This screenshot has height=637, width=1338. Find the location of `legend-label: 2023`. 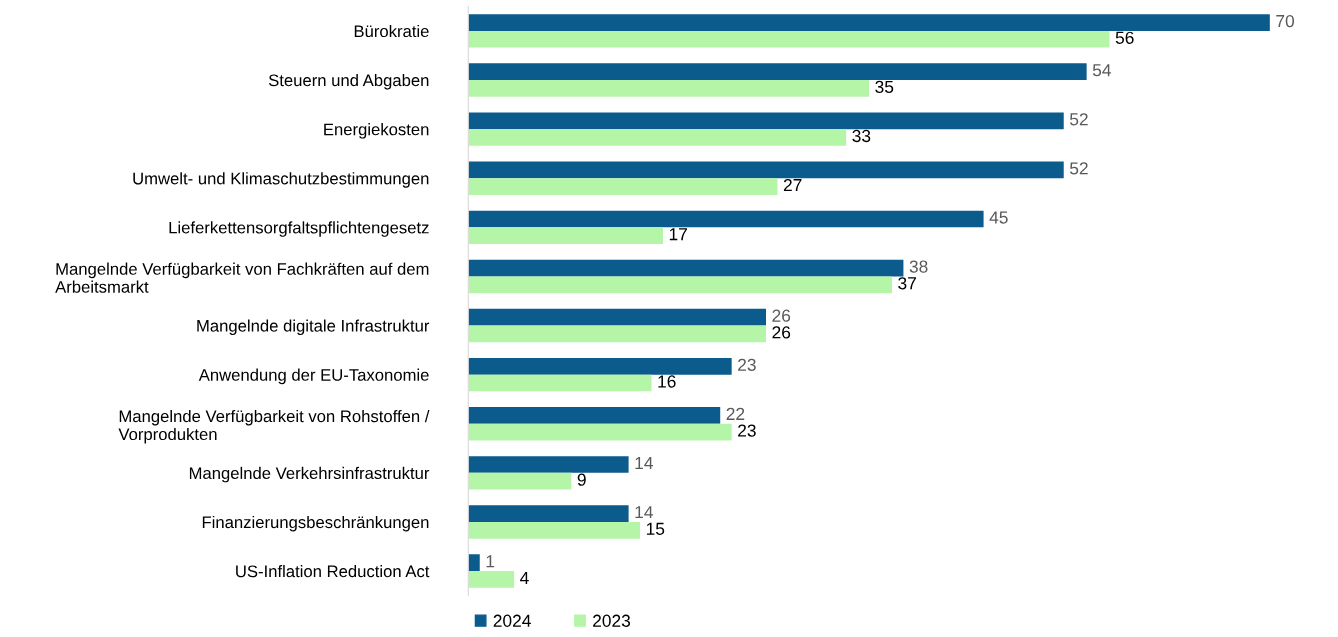

legend-label: 2023 is located at coordinates (612, 620).